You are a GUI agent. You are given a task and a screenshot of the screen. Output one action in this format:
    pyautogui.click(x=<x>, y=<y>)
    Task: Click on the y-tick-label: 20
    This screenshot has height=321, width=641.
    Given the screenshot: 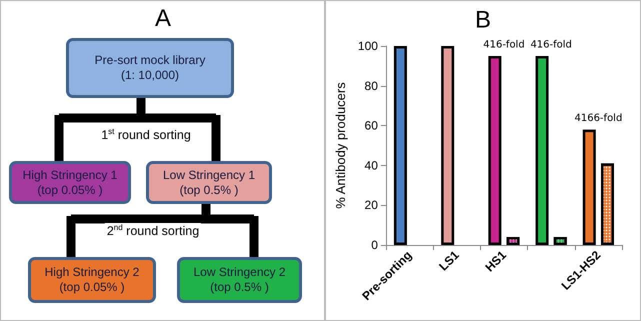 What is the action you would take?
    pyautogui.click(x=371, y=205)
    